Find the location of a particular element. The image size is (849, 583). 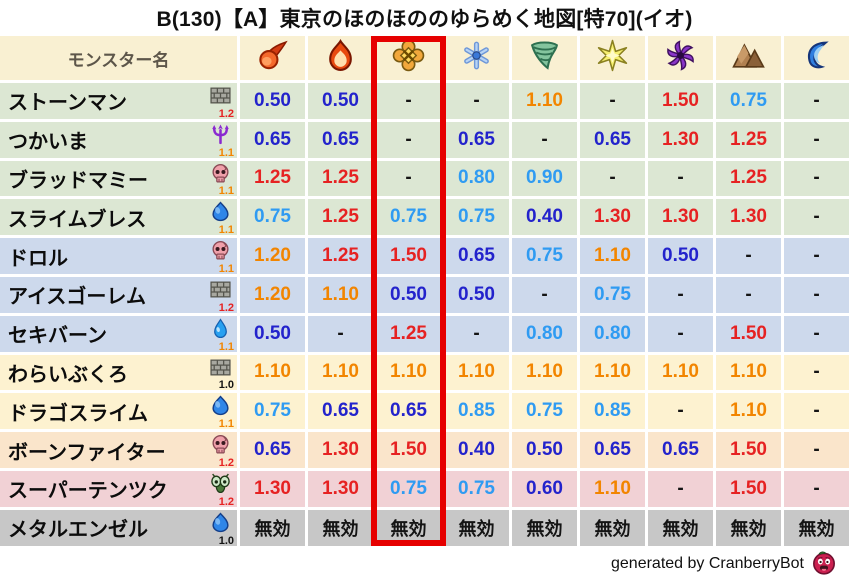

monster-name-cell: メタルエンゼル 1.0 is located at coordinates (118, 527).